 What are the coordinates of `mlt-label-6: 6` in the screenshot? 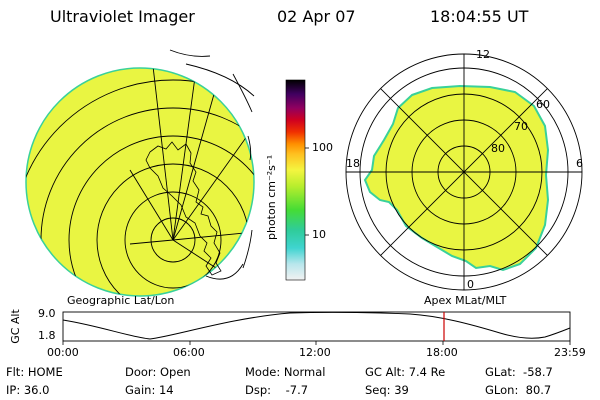 It's located at (579, 163).